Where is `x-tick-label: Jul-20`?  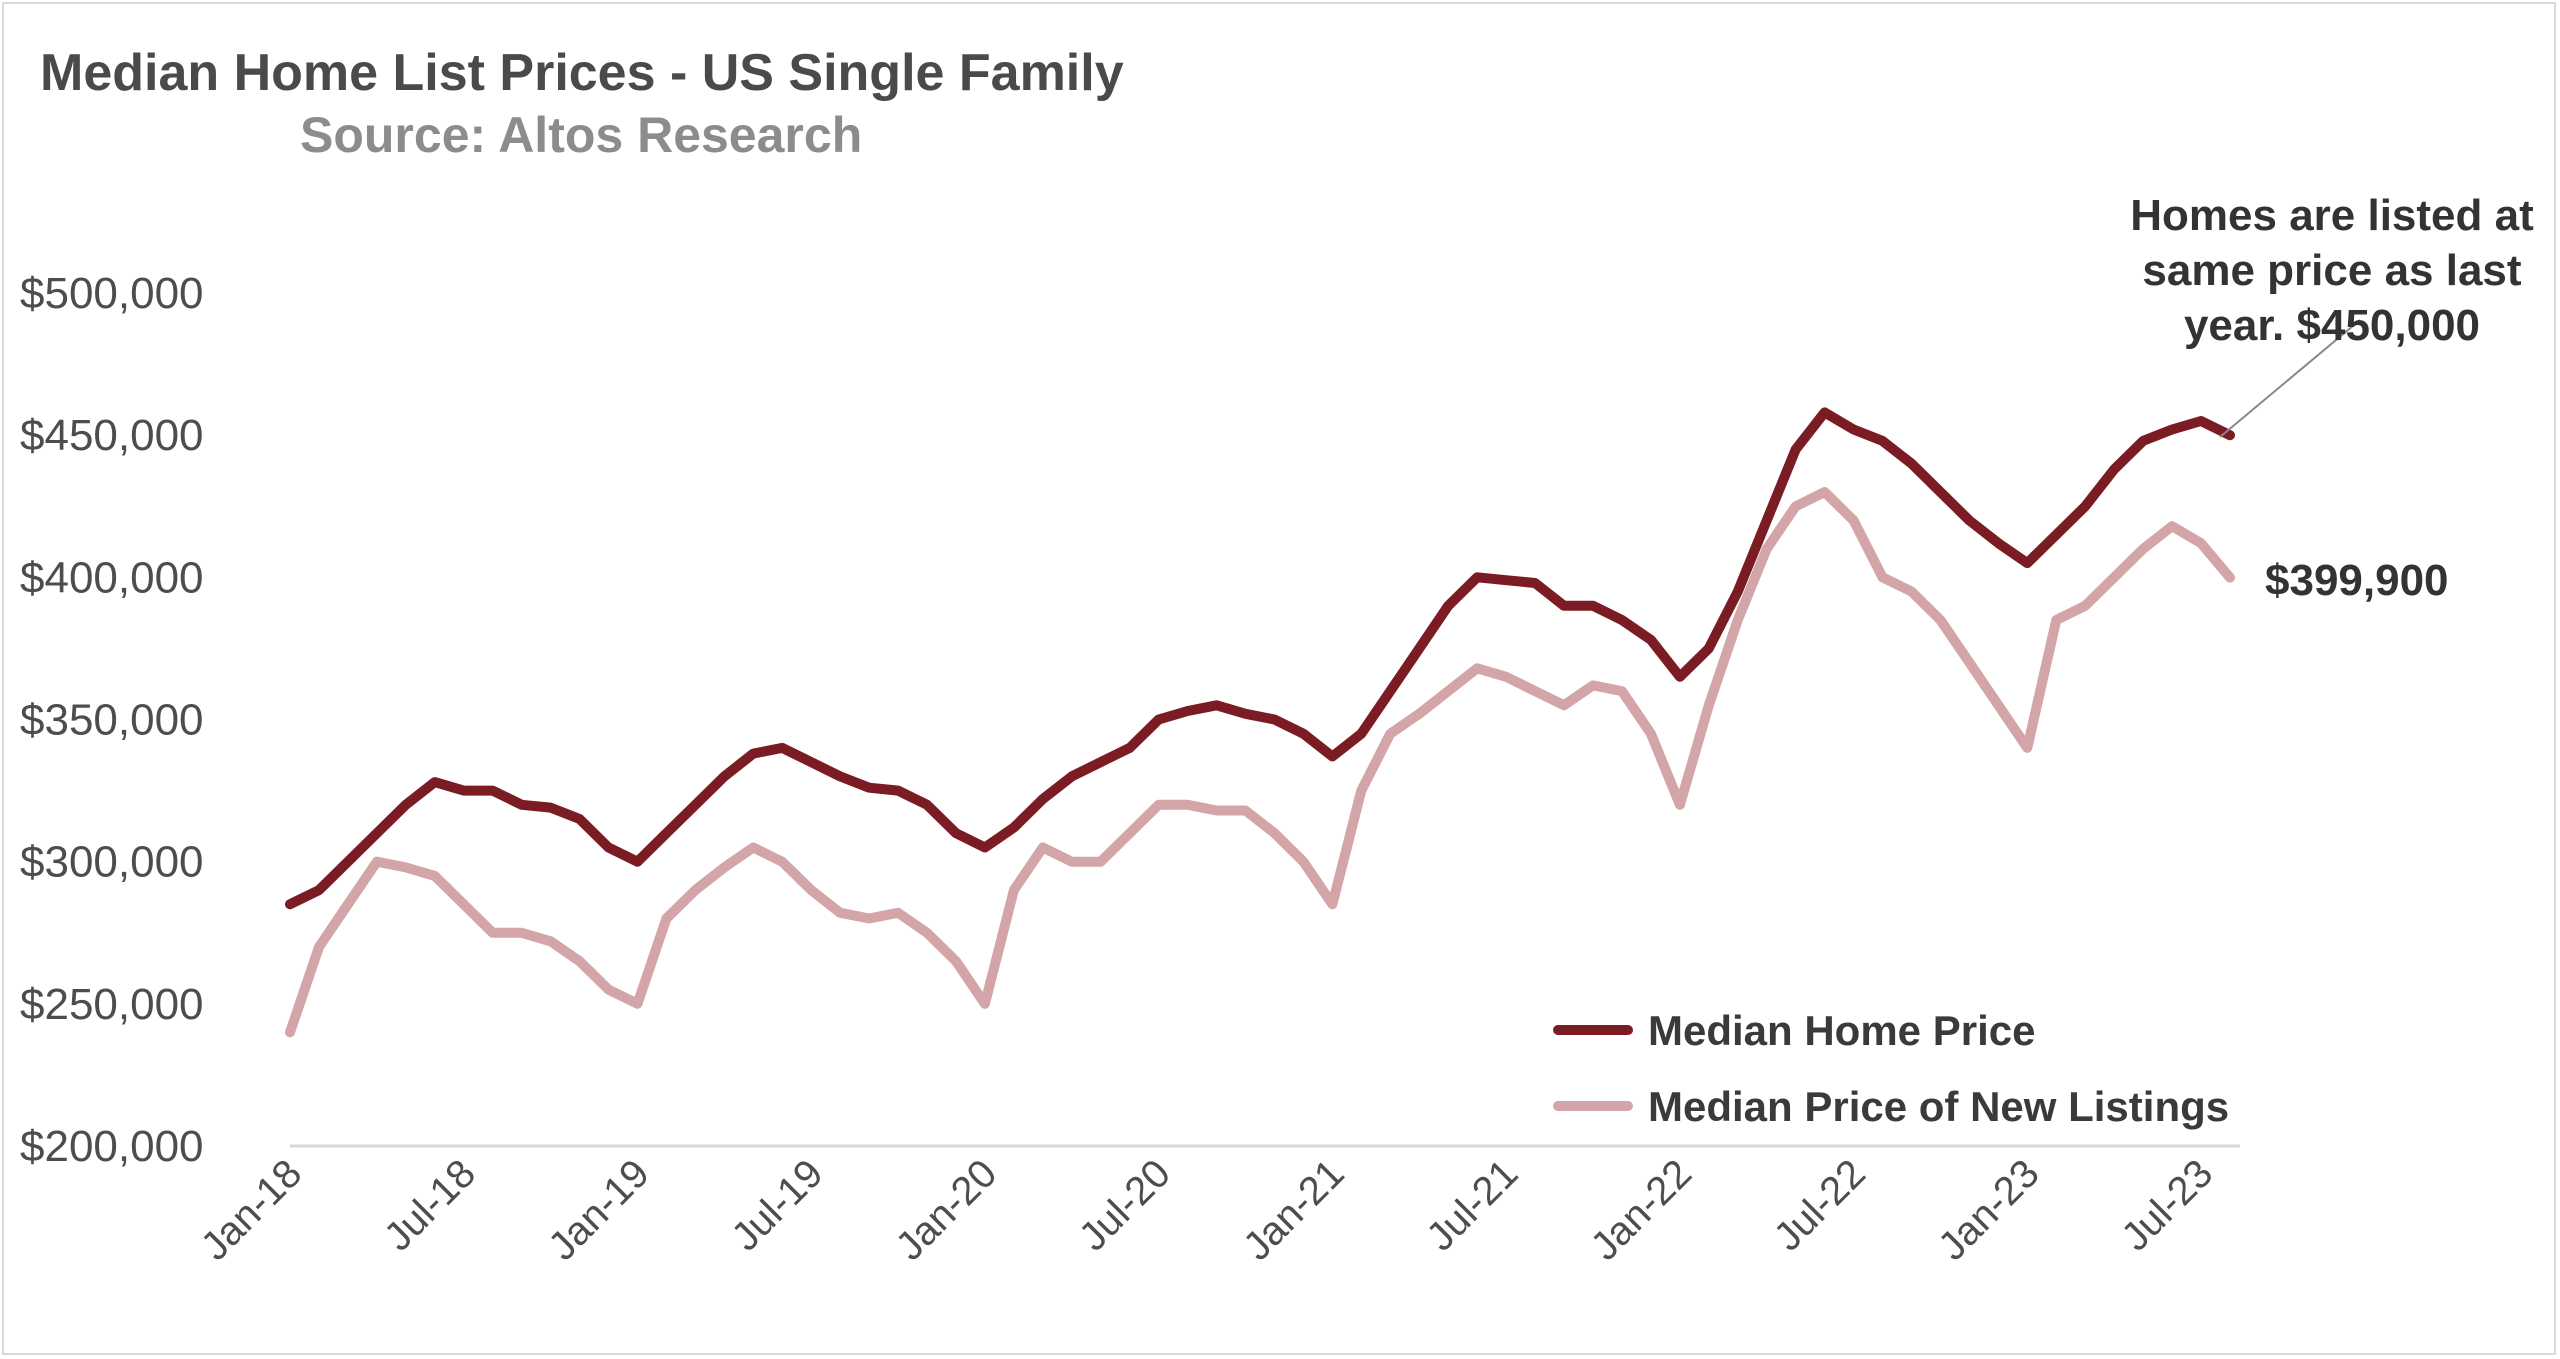 x-tick-label: Jul-20 is located at coordinates (1125, 1205).